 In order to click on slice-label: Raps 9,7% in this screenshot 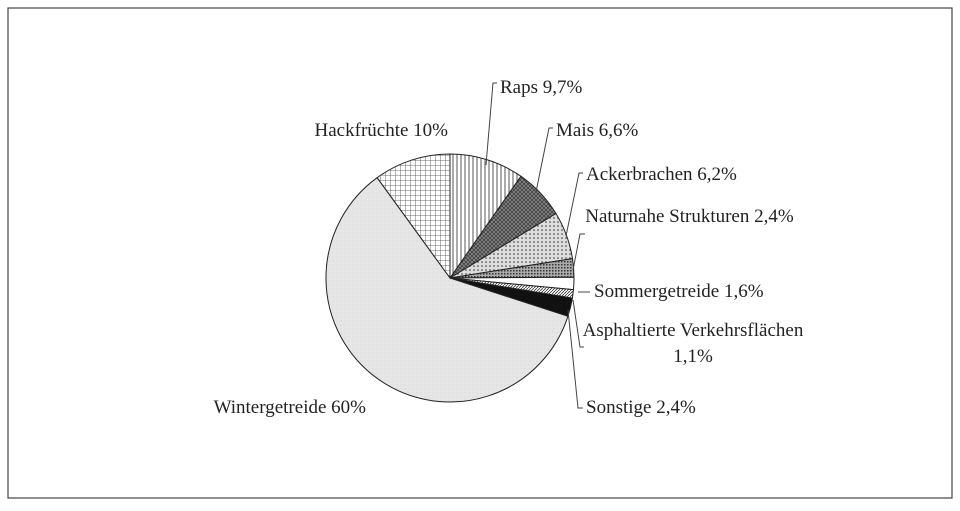, I will do `click(600, 88)`.